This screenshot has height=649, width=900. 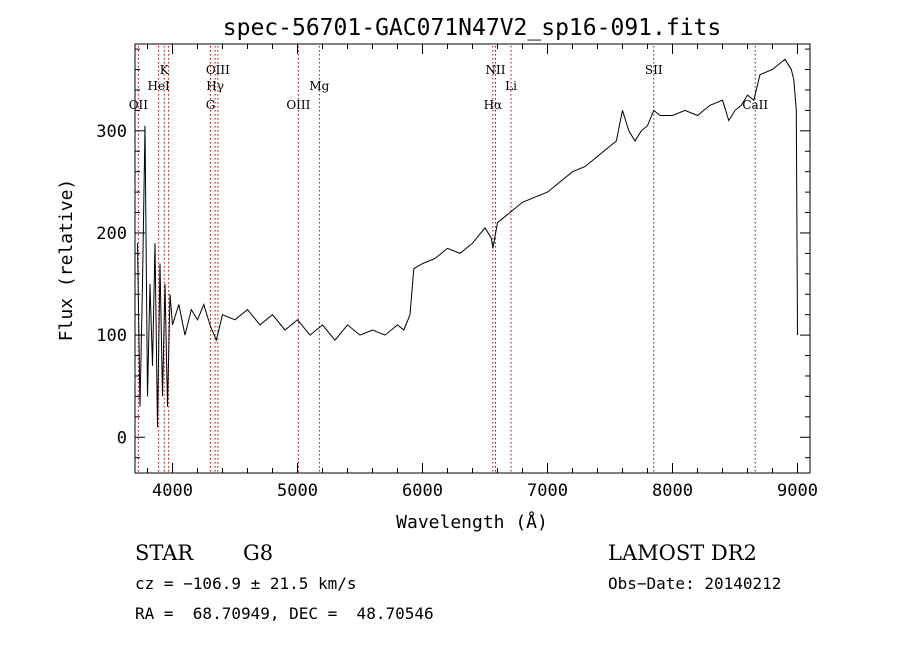 I want to click on x-tick-label: 4000, so click(x=172, y=491).